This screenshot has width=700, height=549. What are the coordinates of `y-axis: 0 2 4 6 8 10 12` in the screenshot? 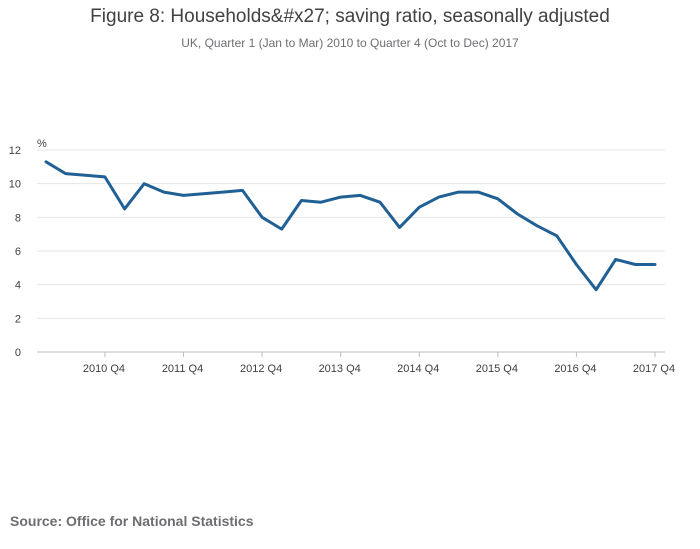 It's located at (15, 252).